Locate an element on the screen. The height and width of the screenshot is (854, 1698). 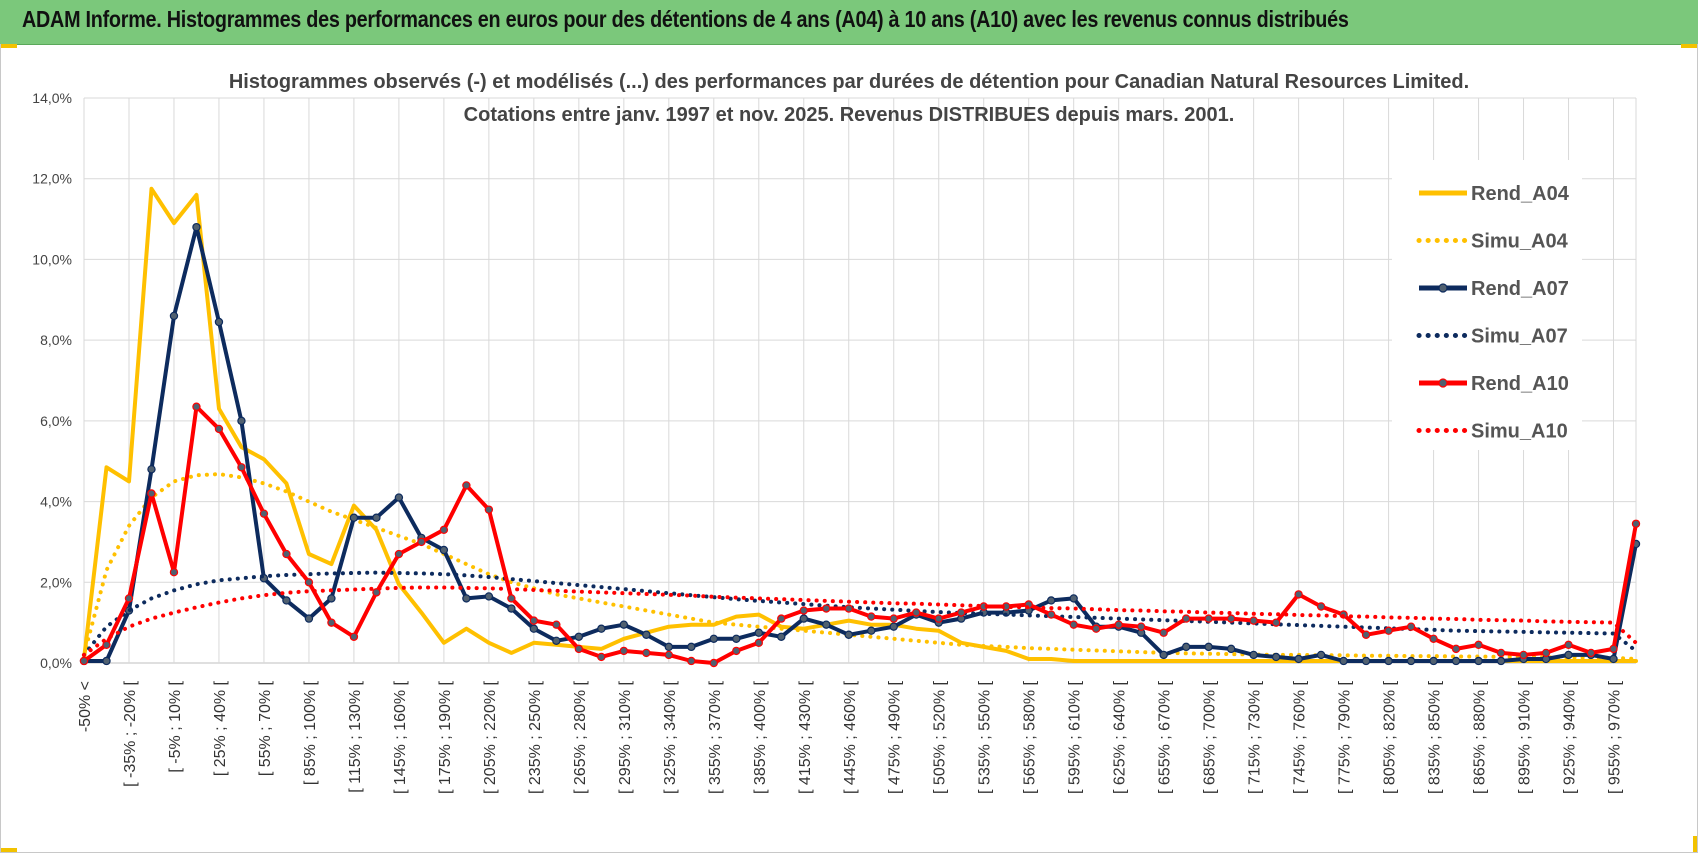
x-tick-label: [ 565% ; 580% [ is located at coordinates (1030, 737).